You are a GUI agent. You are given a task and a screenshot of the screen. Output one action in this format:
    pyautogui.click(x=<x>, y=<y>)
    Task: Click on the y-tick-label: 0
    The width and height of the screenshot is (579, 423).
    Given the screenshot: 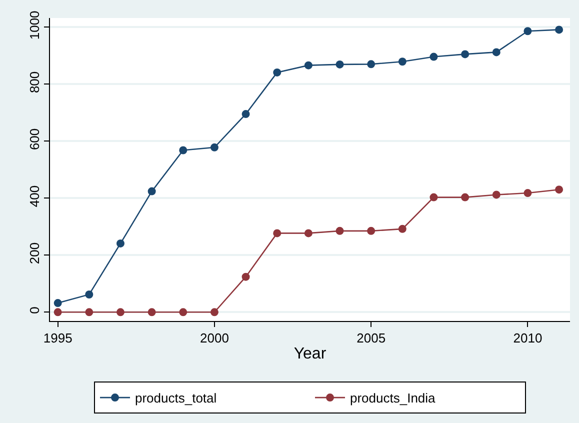 What is the action you would take?
    pyautogui.click(x=34, y=310)
    